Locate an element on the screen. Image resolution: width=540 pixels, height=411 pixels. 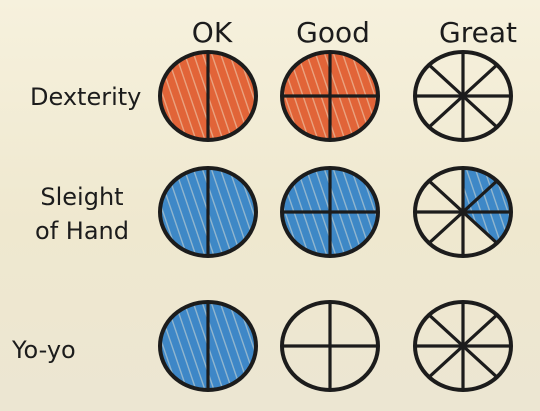
rating-cell-yo-yo-ok is located at coordinates (208, 346).